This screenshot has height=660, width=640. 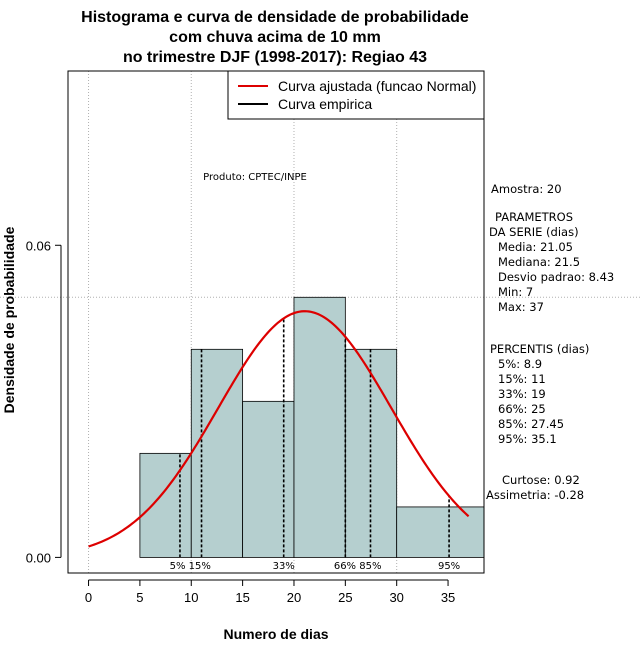 What do you see at coordinates (139, 597) in the screenshot?
I see `x-tick-label-5: 5` at bounding box center [139, 597].